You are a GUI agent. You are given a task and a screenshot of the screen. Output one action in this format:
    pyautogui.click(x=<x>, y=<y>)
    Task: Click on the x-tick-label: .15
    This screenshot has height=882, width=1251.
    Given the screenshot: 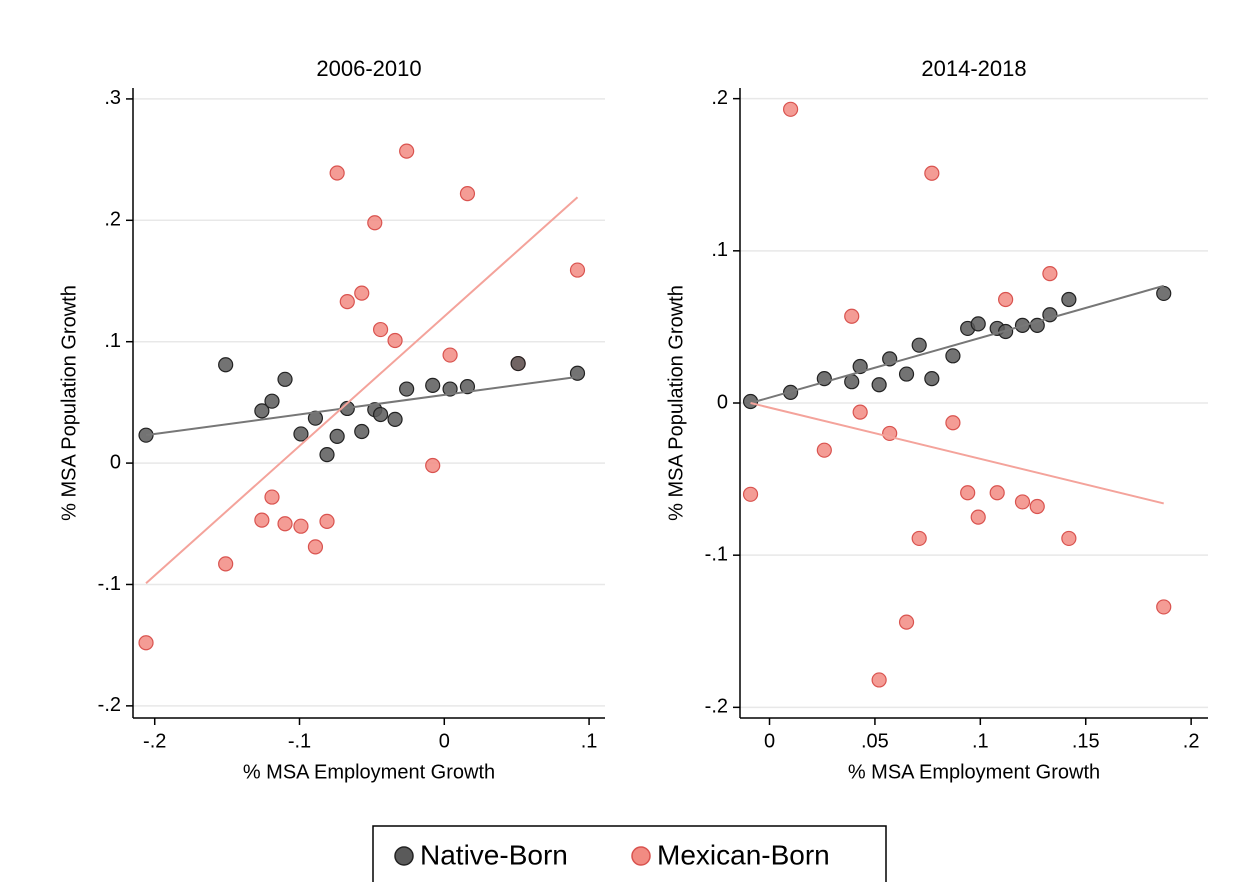 What is the action you would take?
    pyautogui.click(x=1086, y=741)
    